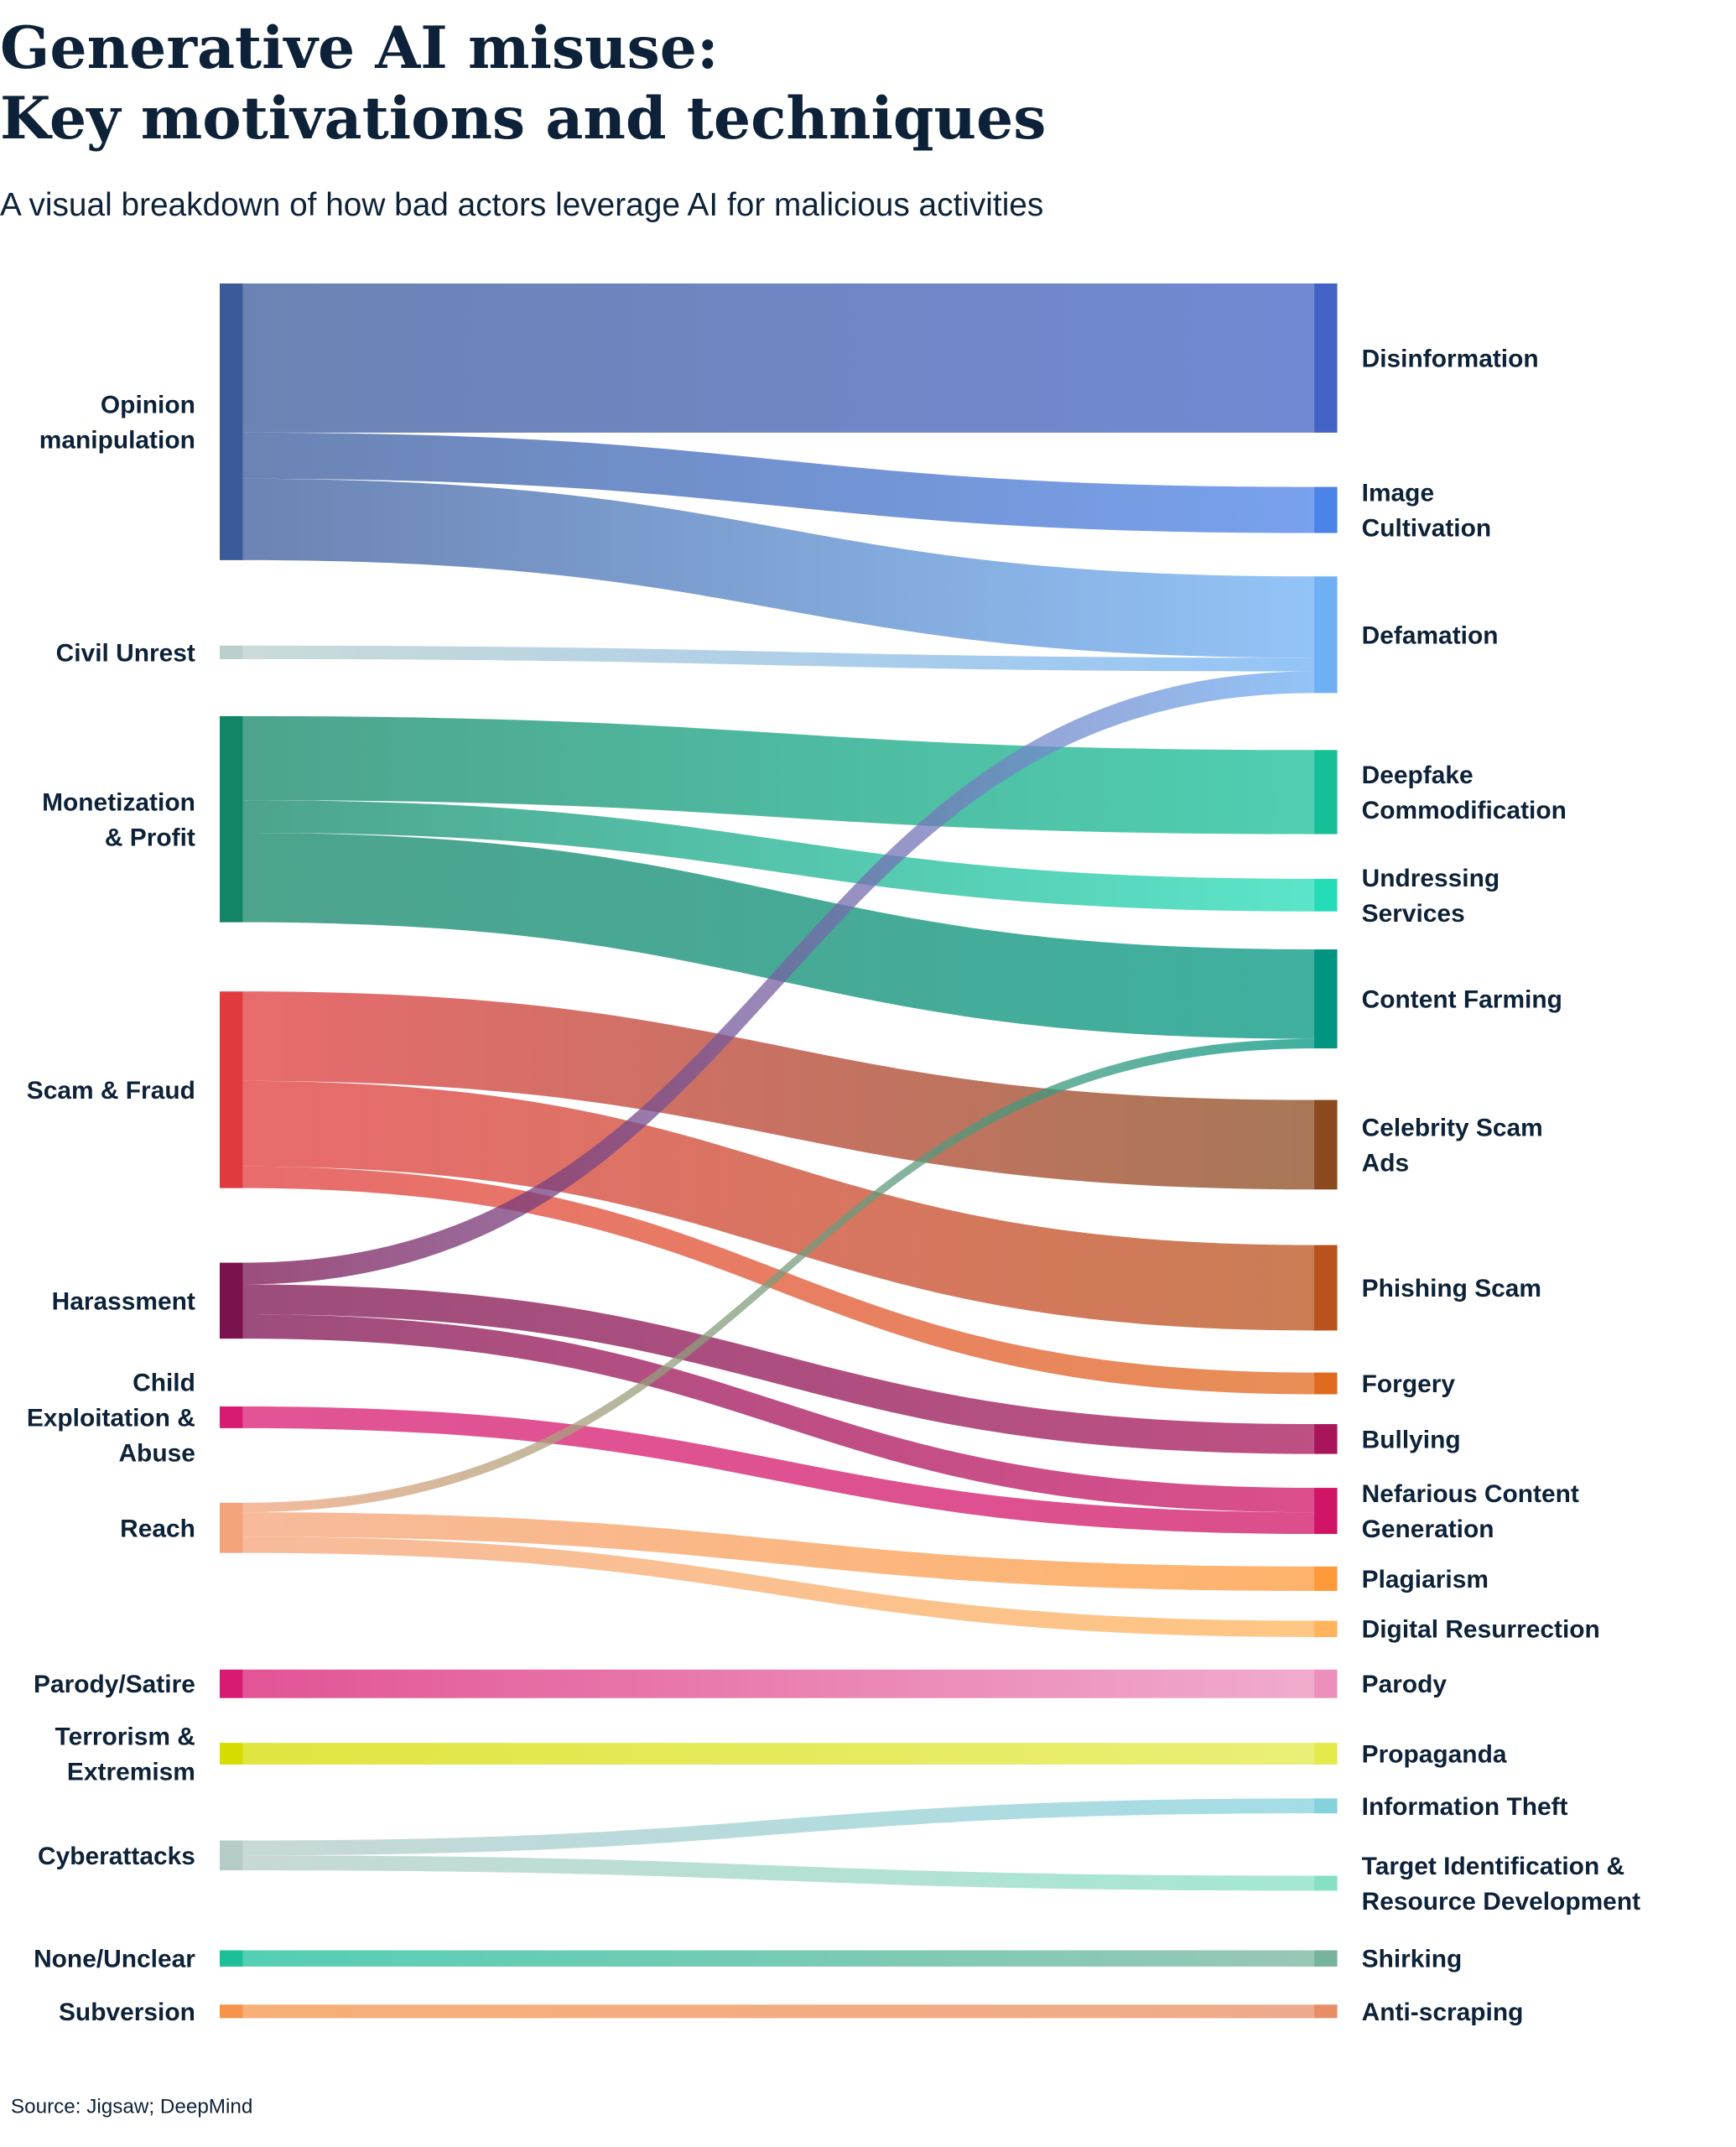  Describe the element at coordinates (1409, 1384) in the screenshot. I see `target-node-forgery-label: Forgery` at that location.